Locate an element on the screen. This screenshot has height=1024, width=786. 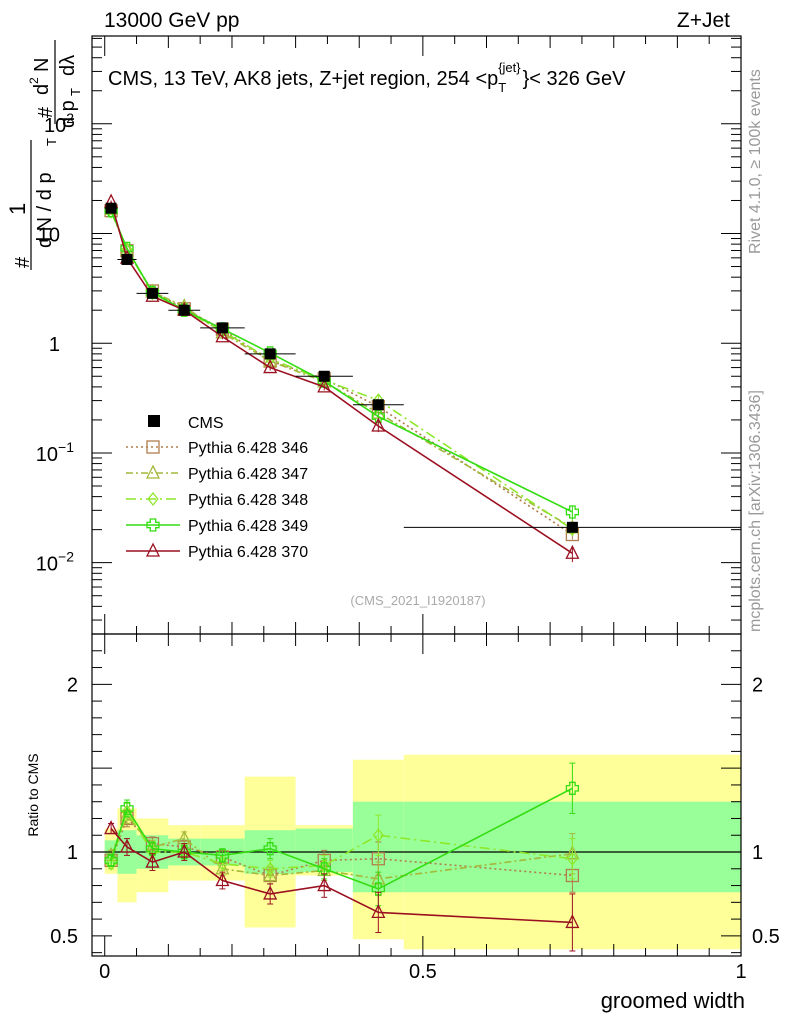
ratio-ytick-label-right: 2 is located at coordinates (757, 685).